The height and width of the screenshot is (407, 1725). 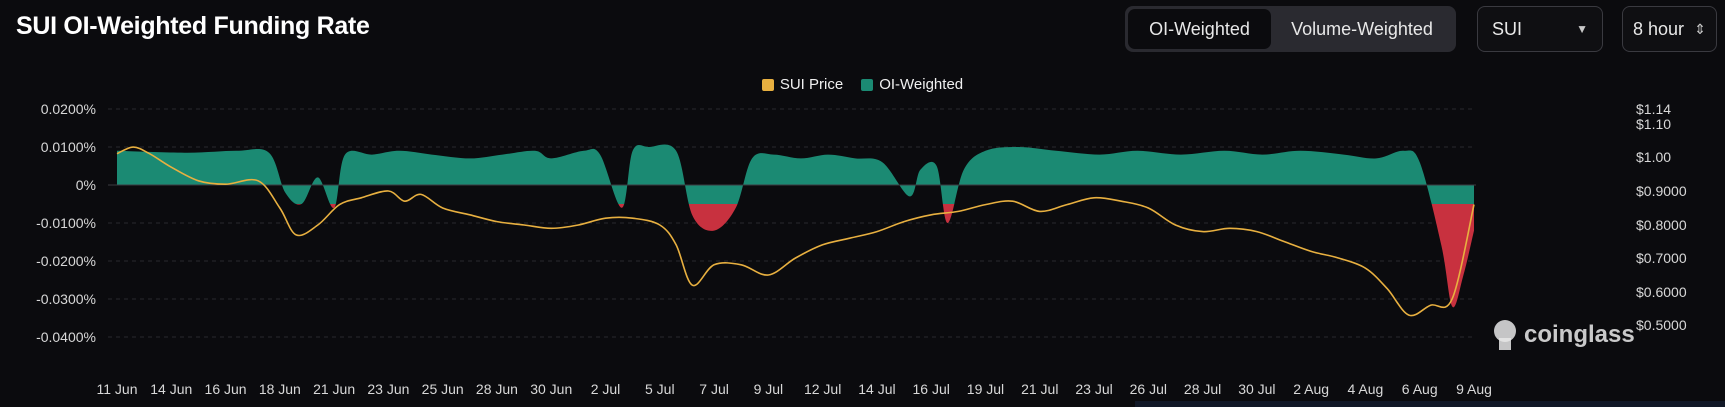 What do you see at coordinates (1661, 325) in the screenshot?
I see `right-tick-label: $0.5000` at bounding box center [1661, 325].